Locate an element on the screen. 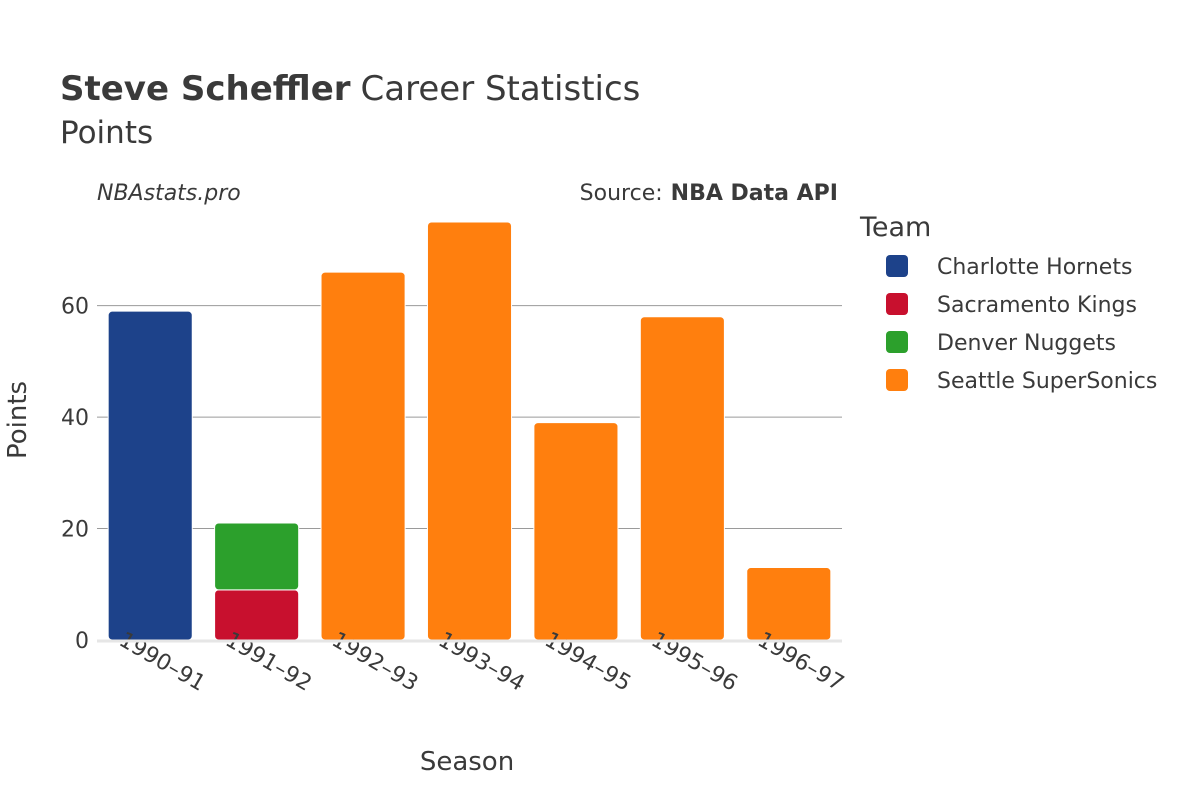  bar-seattle-supersonics-1992–93 is located at coordinates (363, 456).